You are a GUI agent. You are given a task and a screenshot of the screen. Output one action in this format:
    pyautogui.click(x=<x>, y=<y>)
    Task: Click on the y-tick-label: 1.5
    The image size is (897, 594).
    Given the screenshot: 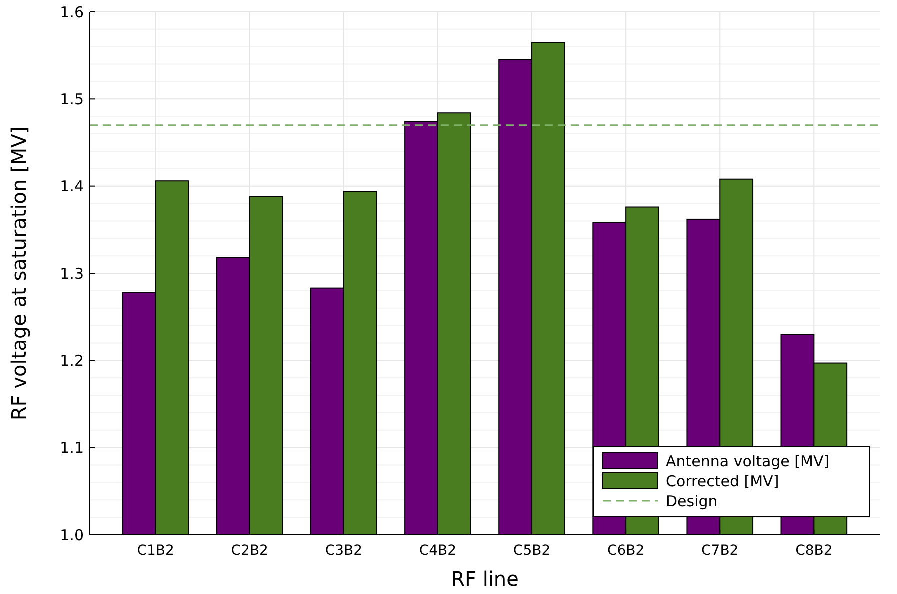 What is the action you would take?
    pyautogui.click(x=72, y=99)
    